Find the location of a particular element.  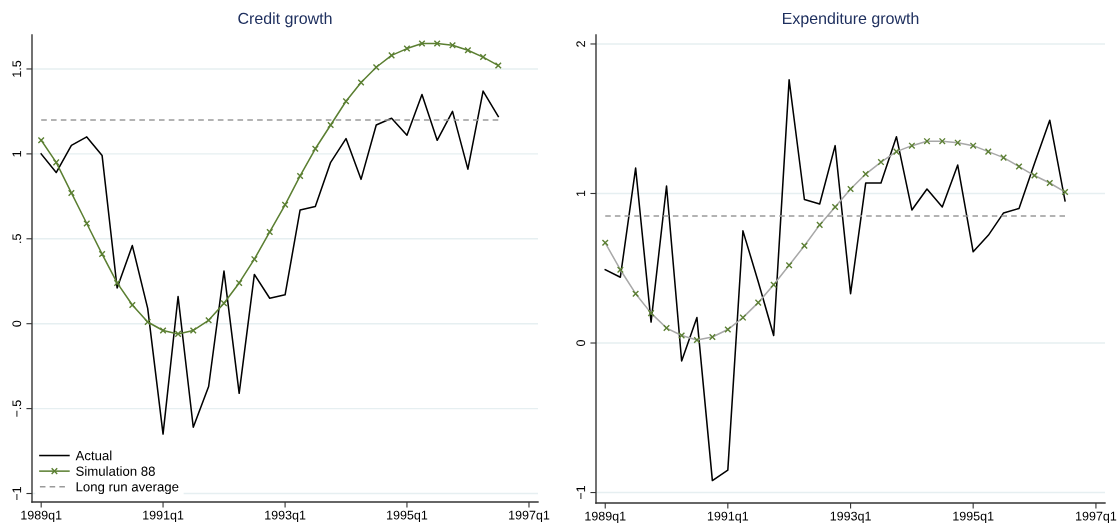

chart-title: Credit growth is located at coordinates (285, 20).